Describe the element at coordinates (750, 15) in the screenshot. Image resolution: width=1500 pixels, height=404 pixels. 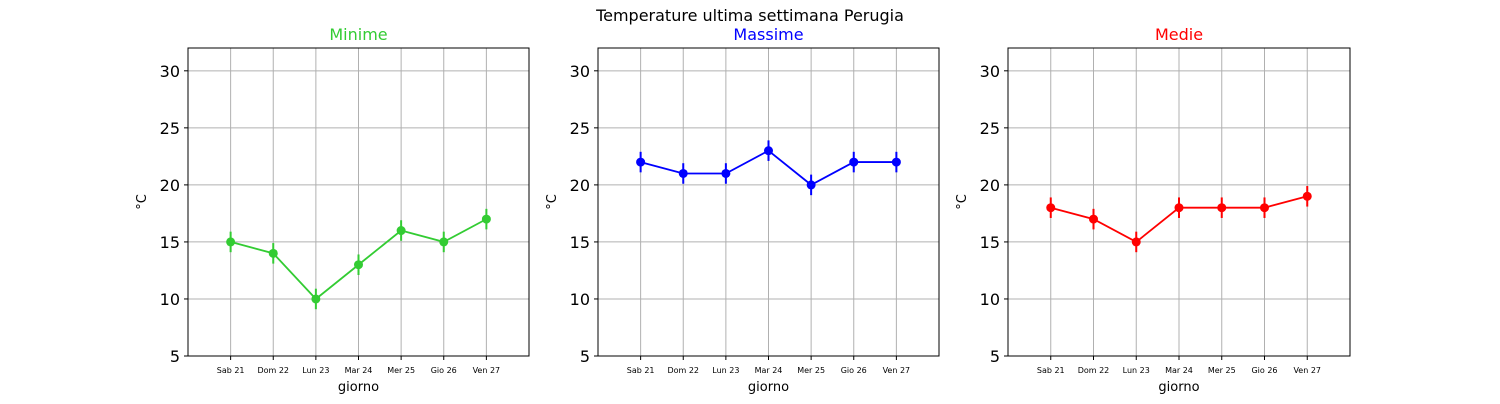
I see `figure-title: Temperature ultima settimana Perugia` at that location.